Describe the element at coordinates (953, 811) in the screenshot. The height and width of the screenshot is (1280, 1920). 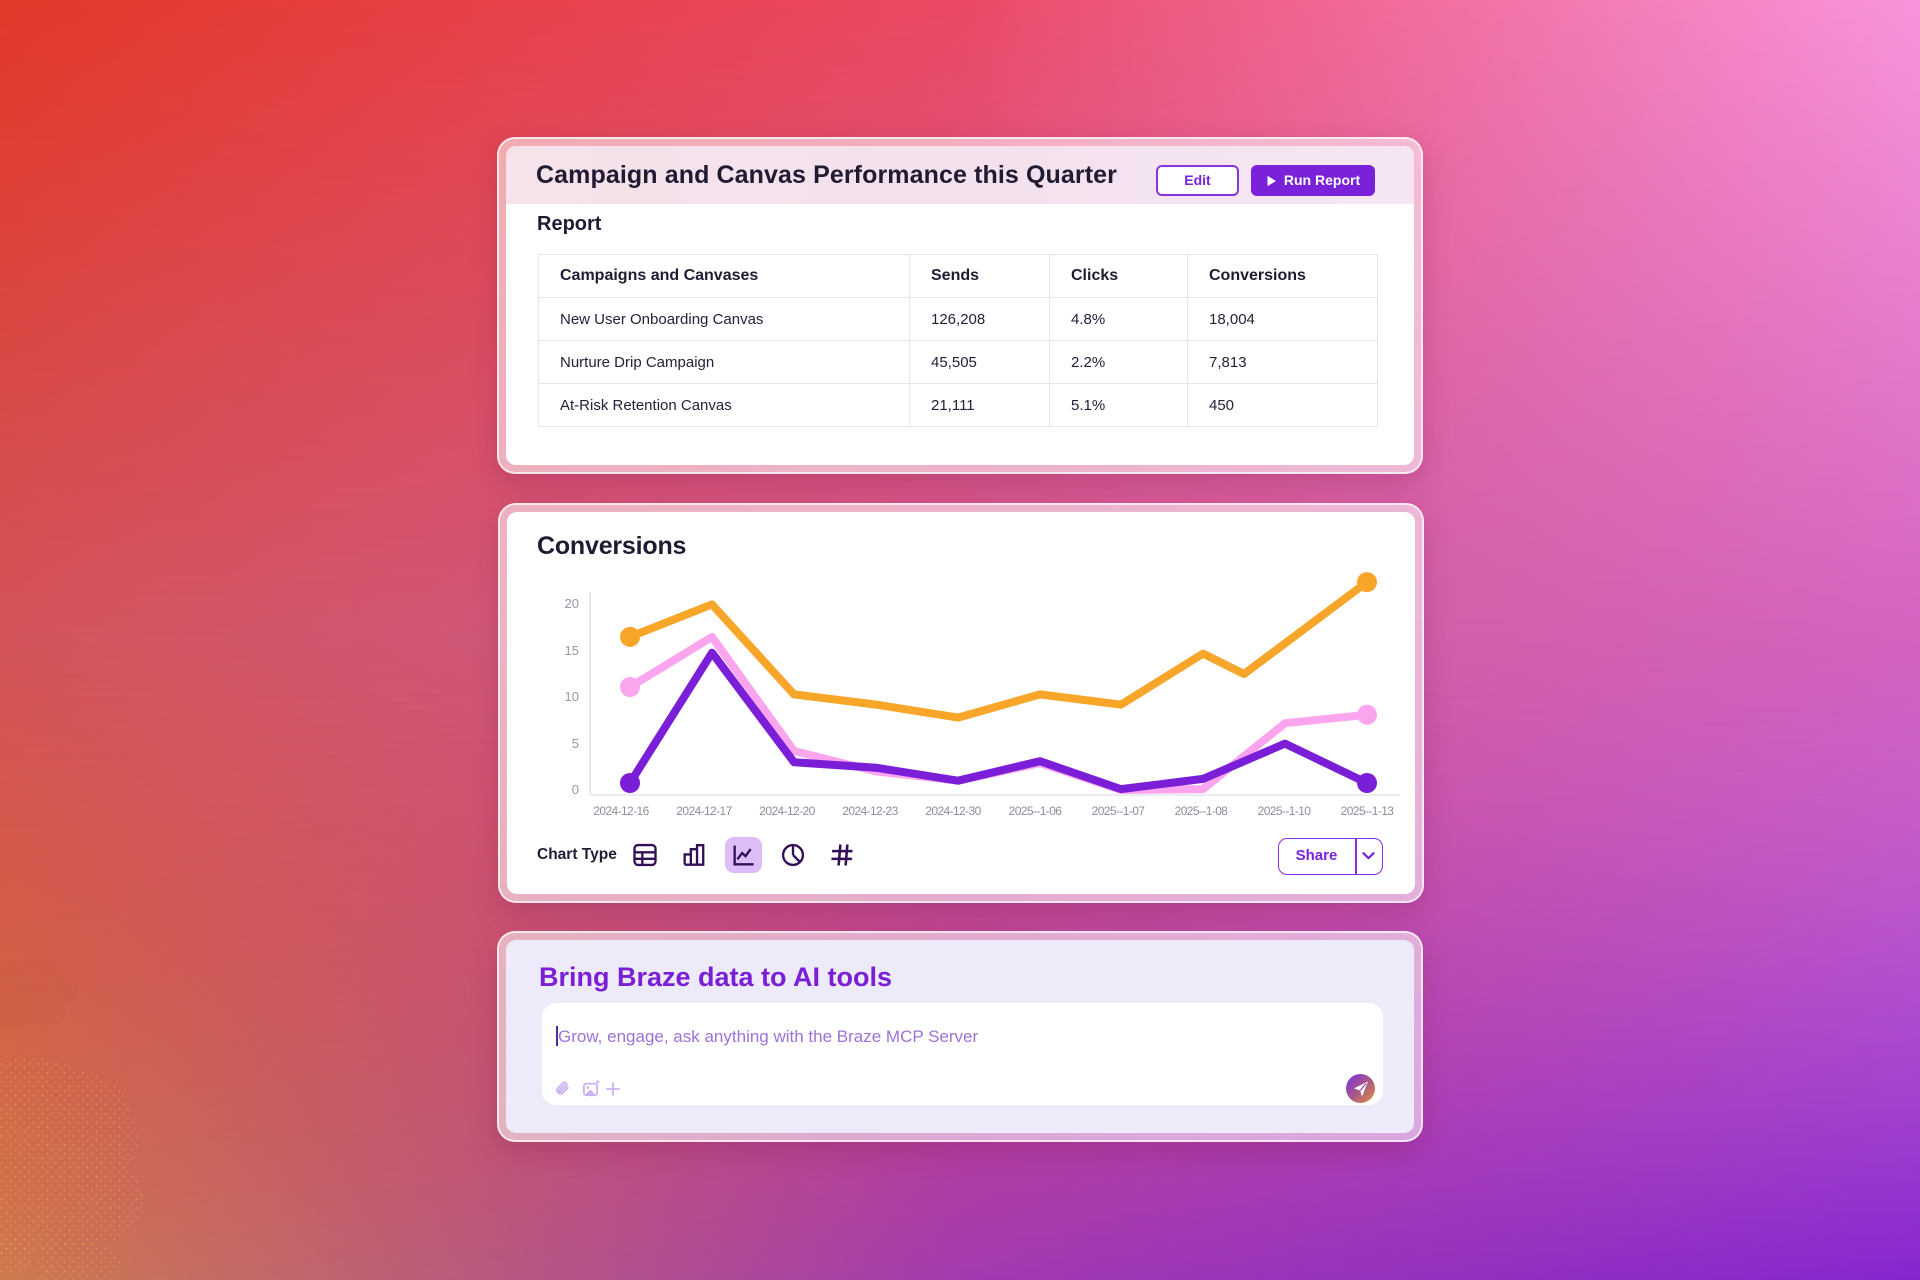
I see `svg-text: 2024-12-30` at that location.